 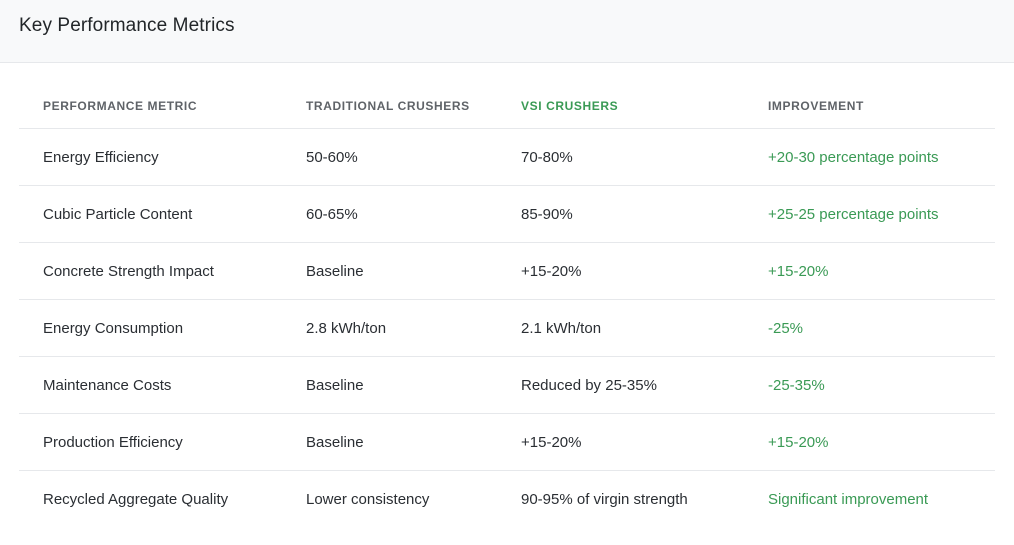 What do you see at coordinates (150, 328) in the screenshot?
I see `metric-cell: Energy Consumption` at bounding box center [150, 328].